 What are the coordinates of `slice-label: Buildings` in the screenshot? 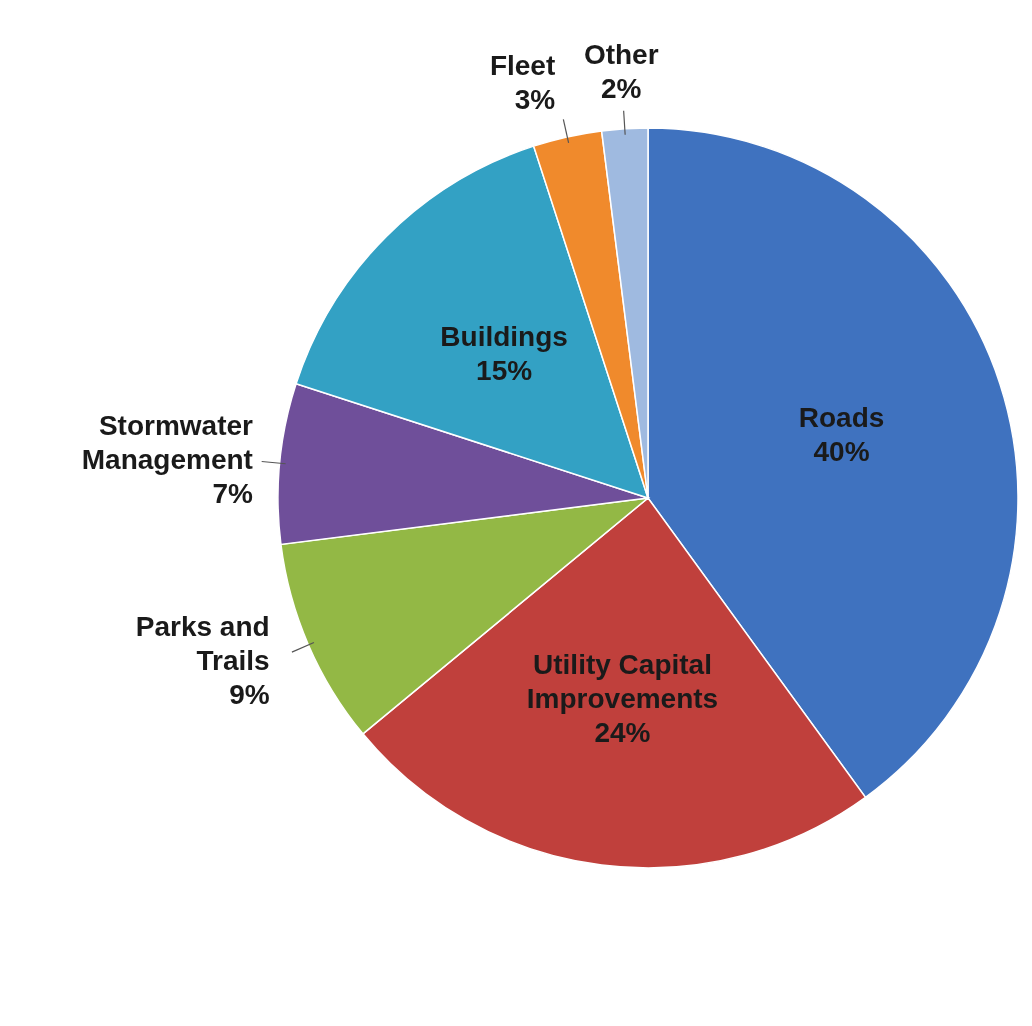 It's located at (504, 336).